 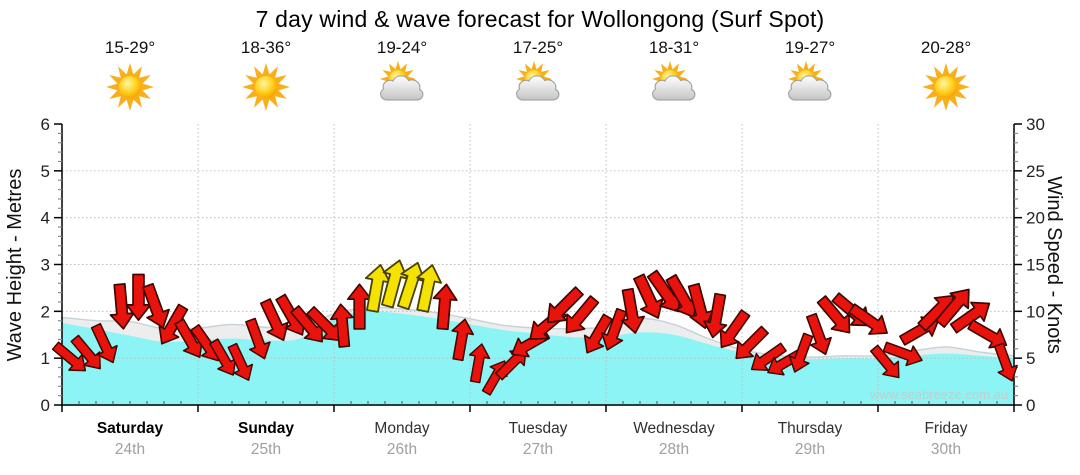 I want to click on day-footer-thursday: Thursday 29th, so click(x=810, y=439).